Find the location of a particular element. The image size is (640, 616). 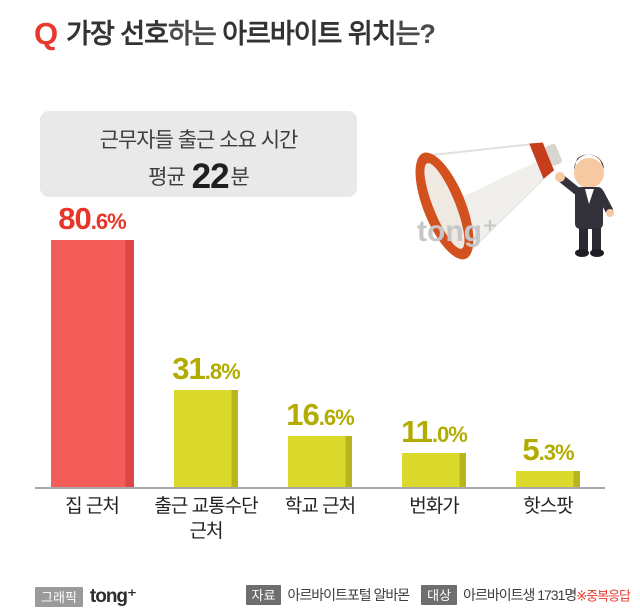

megaphone-illustration is located at coordinates (511, 178).